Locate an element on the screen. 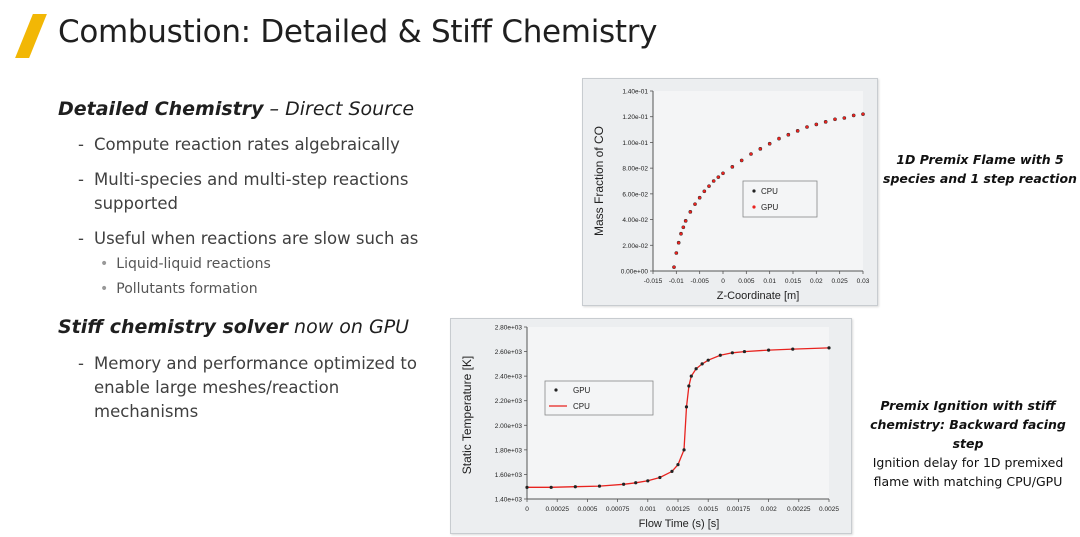 This screenshot has width=1080, height=537. y-tick-label: 1.00e-01 is located at coordinates (635, 143).